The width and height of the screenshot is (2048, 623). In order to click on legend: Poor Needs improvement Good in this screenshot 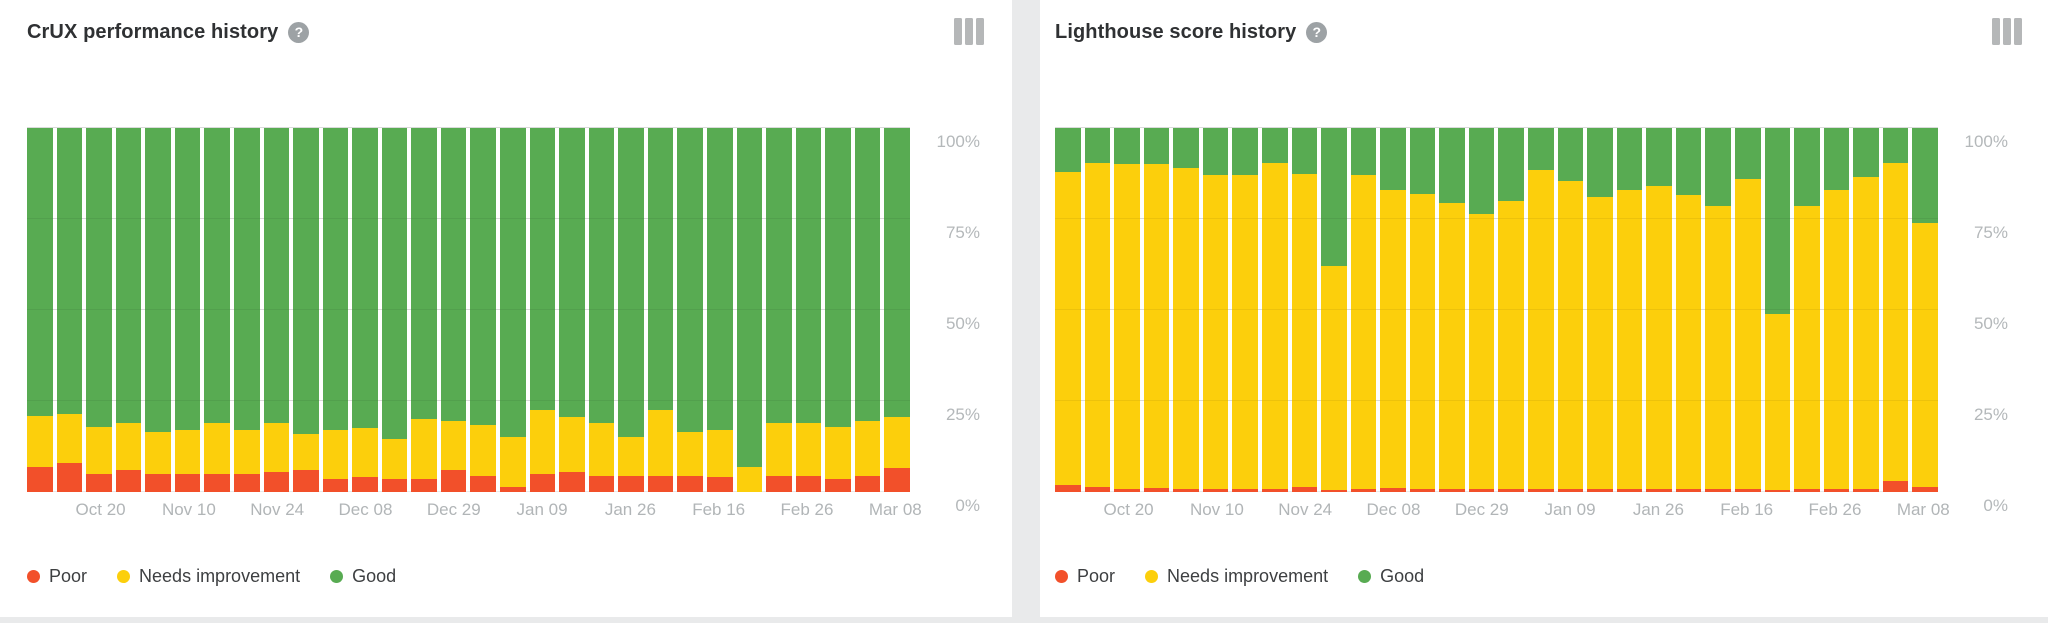, I will do `click(505, 576)`.